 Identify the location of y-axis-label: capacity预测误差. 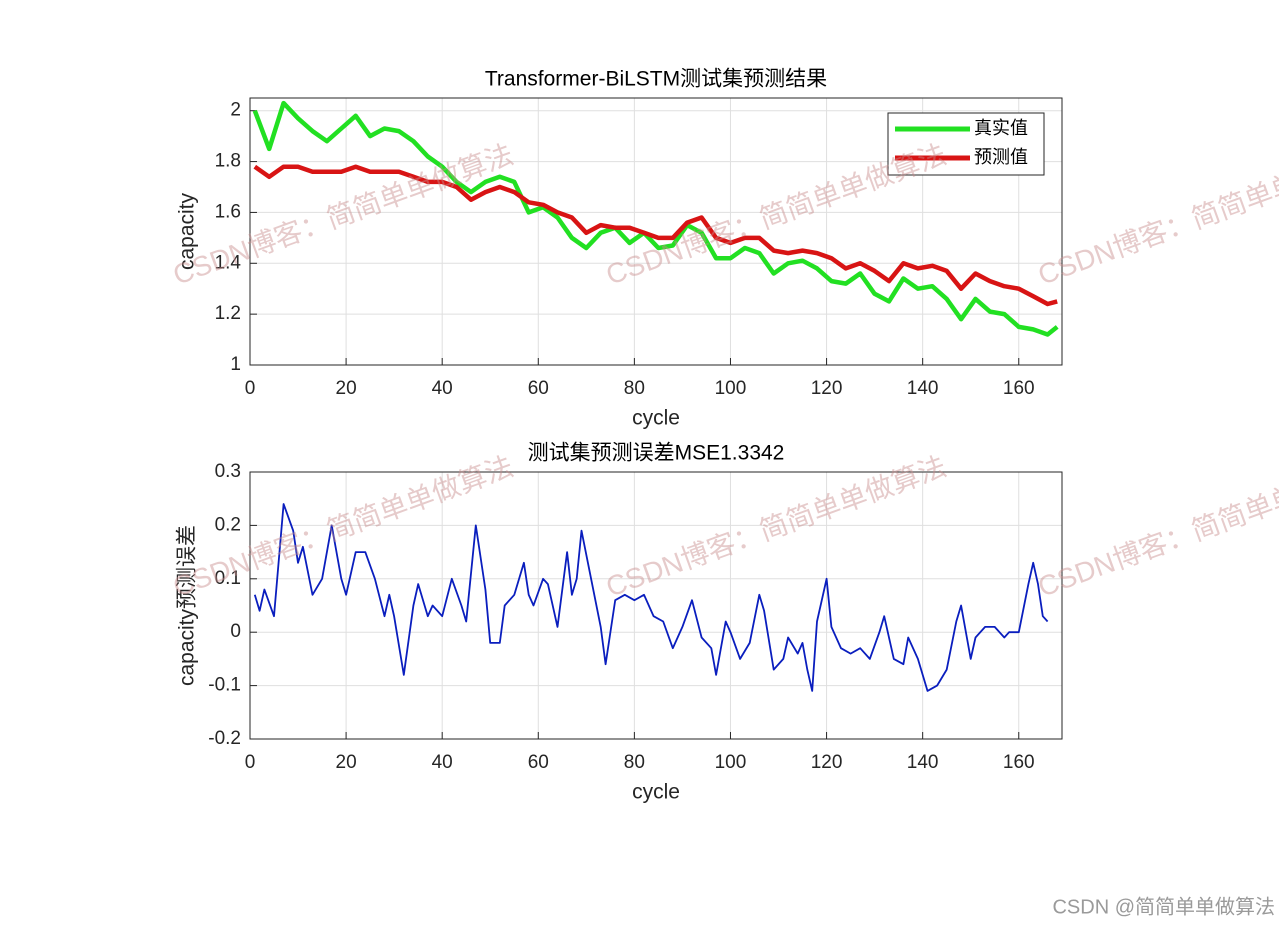
(187, 605).